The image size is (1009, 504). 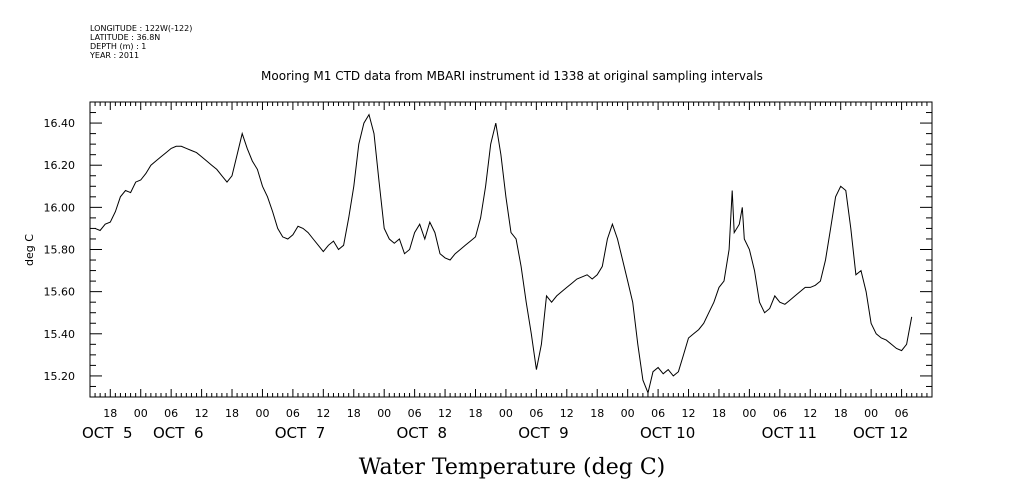 What do you see at coordinates (543, 433) in the screenshot?
I see `x-day-label: OCT 9` at bounding box center [543, 433].